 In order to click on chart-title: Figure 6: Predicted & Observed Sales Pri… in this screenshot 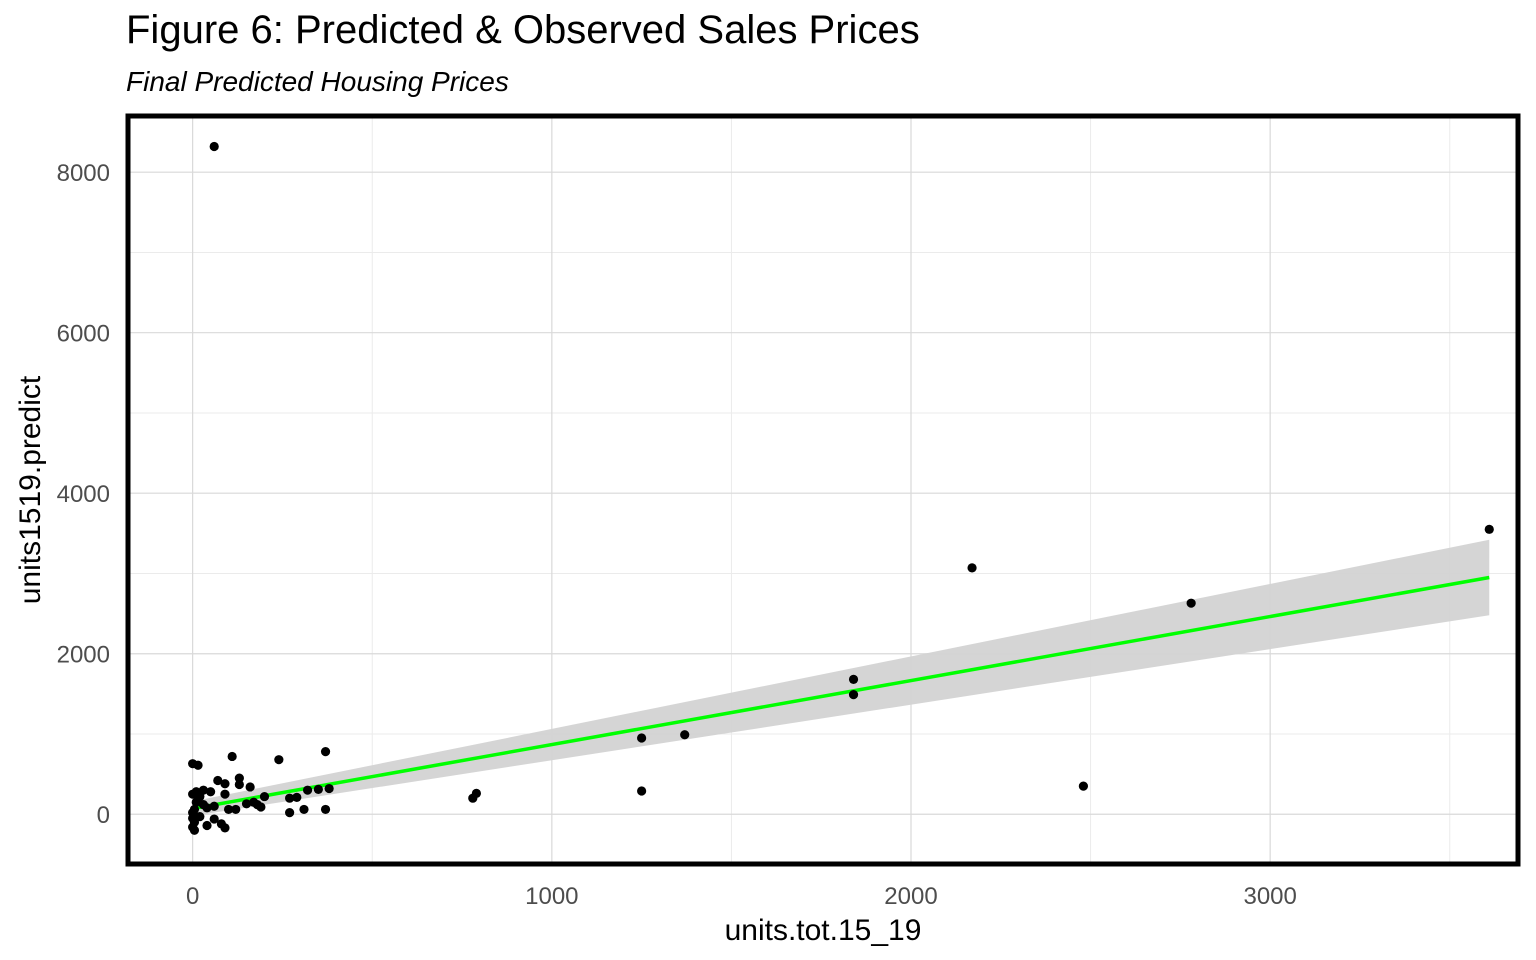, I will do `click(523, 30)`.